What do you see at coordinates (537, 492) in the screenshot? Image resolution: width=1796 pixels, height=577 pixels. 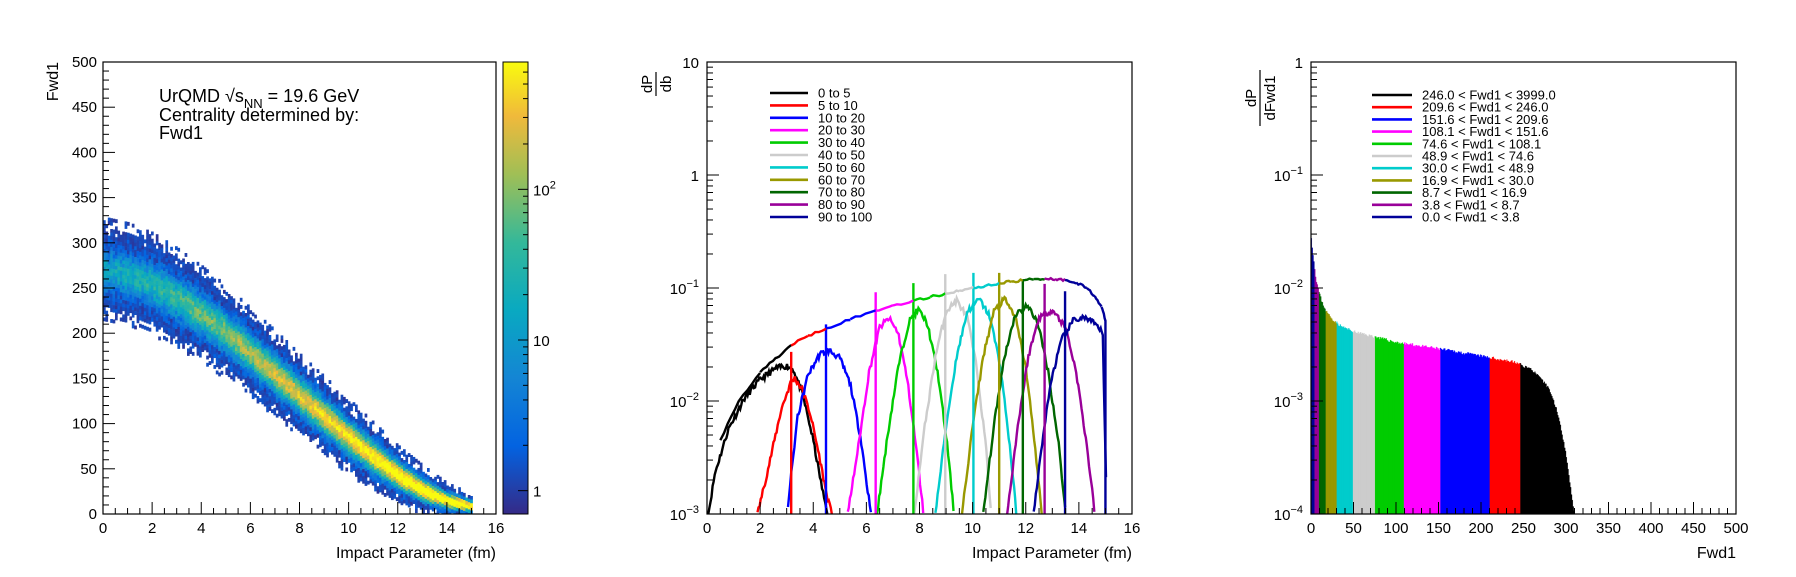 I see `colorbar-tick-label: 1` at bounding box center [537, 492].